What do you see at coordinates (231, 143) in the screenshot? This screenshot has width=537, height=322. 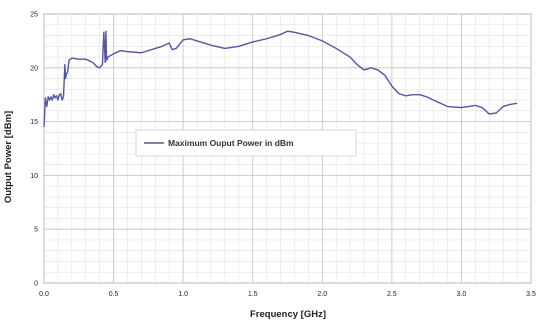 I see `legend-label: Maximum Ouput Power in dBm` at bounding box center [231, 143].